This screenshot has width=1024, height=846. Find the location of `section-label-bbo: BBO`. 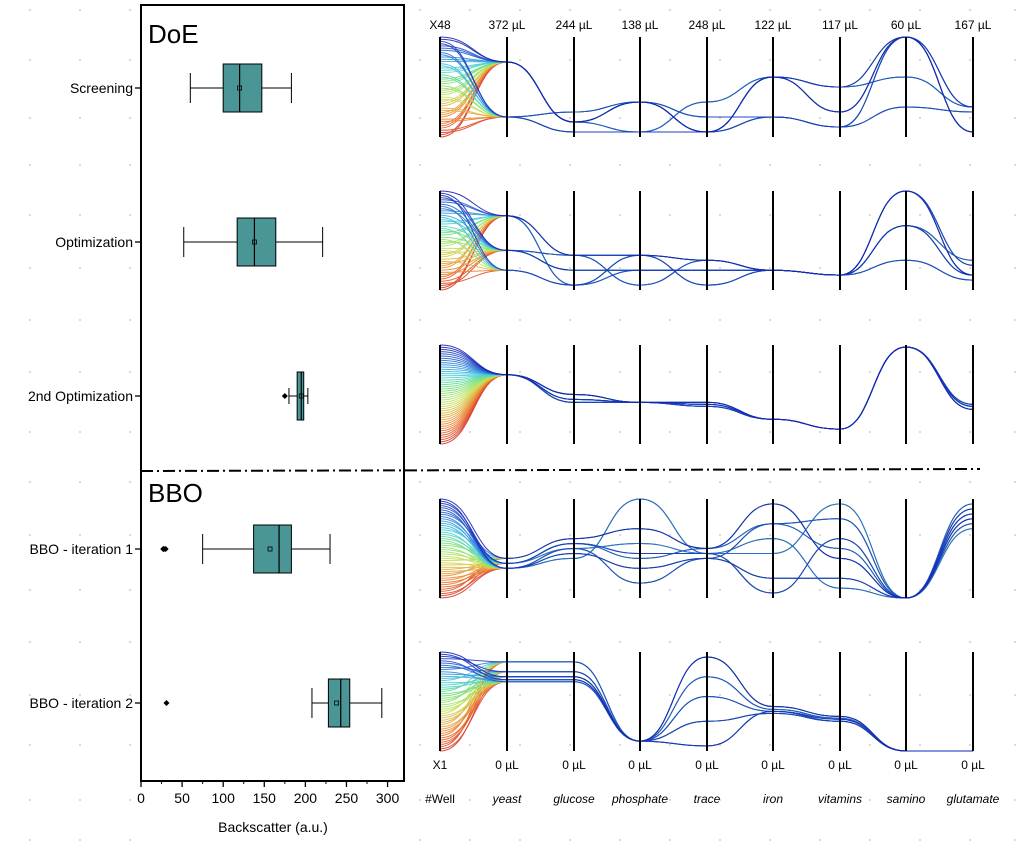

section-label-bbo: BBO is located at coordinates (175, 493).